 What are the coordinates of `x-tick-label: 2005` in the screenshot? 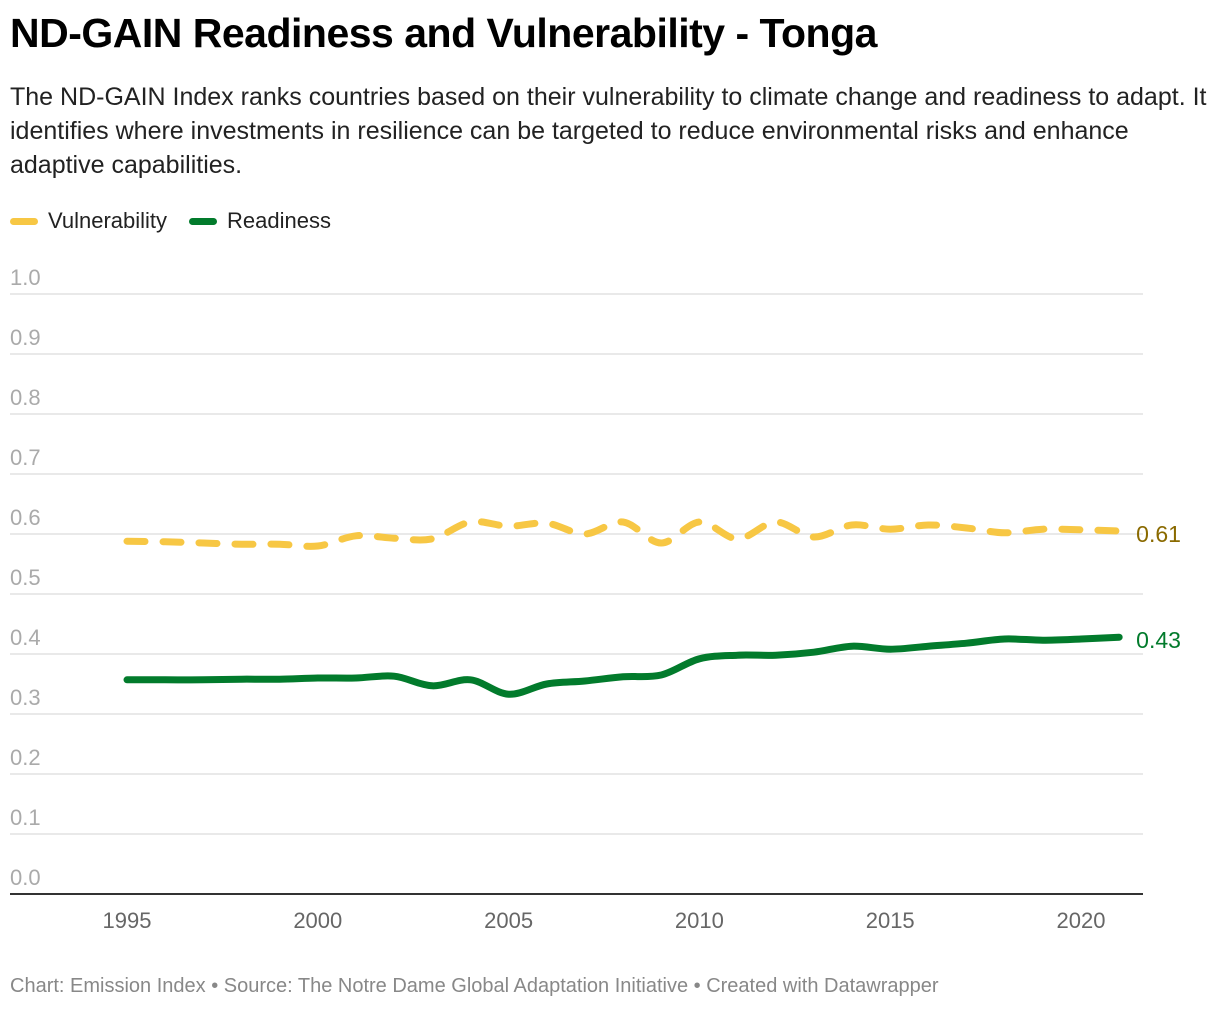 It's located at (508, 920).